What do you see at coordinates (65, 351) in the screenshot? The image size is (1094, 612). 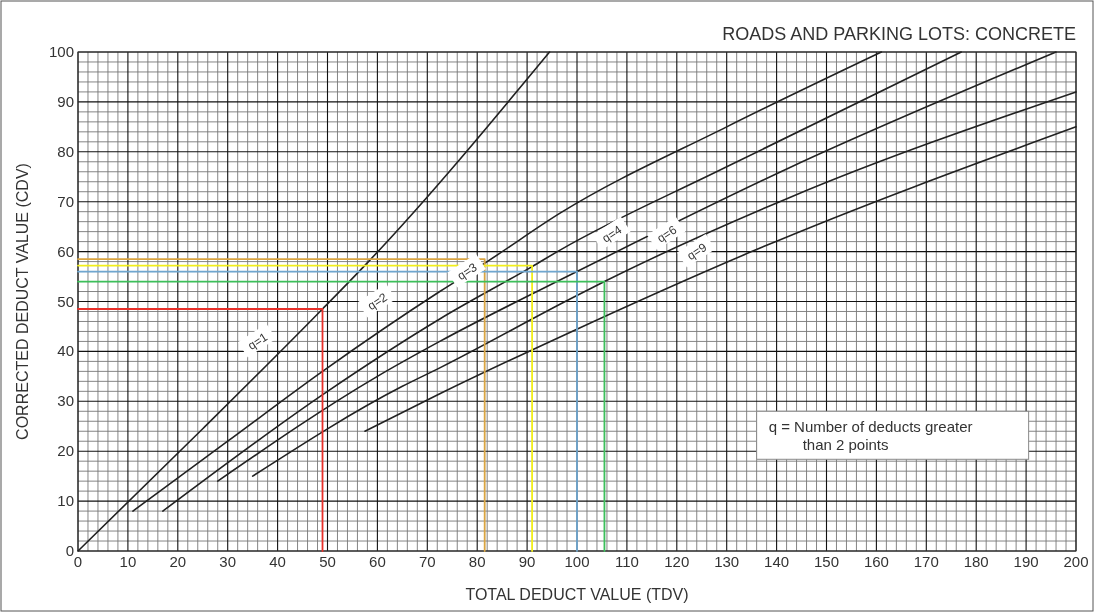 I see `y-tick-label: 40` at bounding box center [65, 351].